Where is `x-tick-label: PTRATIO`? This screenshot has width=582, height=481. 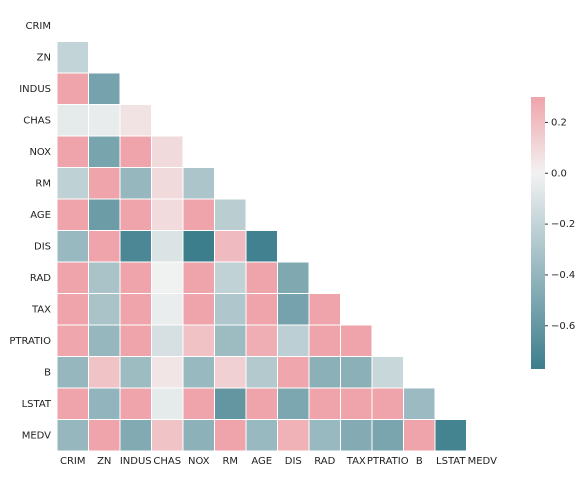 x-tick-label: PTRATIO is located at coordinates (388, 461).